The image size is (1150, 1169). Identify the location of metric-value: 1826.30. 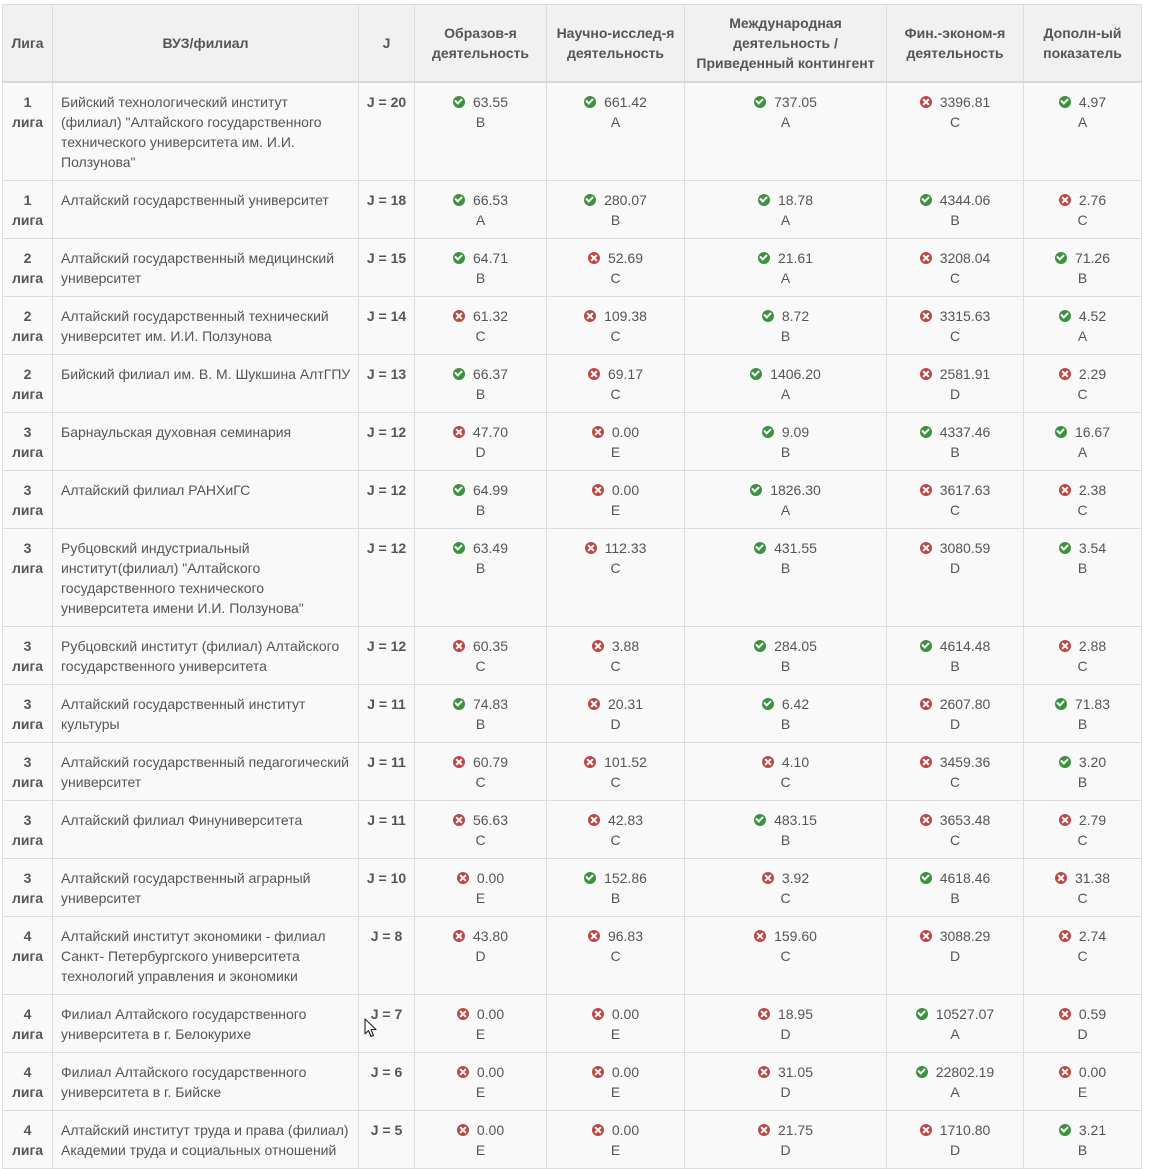
(795, 490).